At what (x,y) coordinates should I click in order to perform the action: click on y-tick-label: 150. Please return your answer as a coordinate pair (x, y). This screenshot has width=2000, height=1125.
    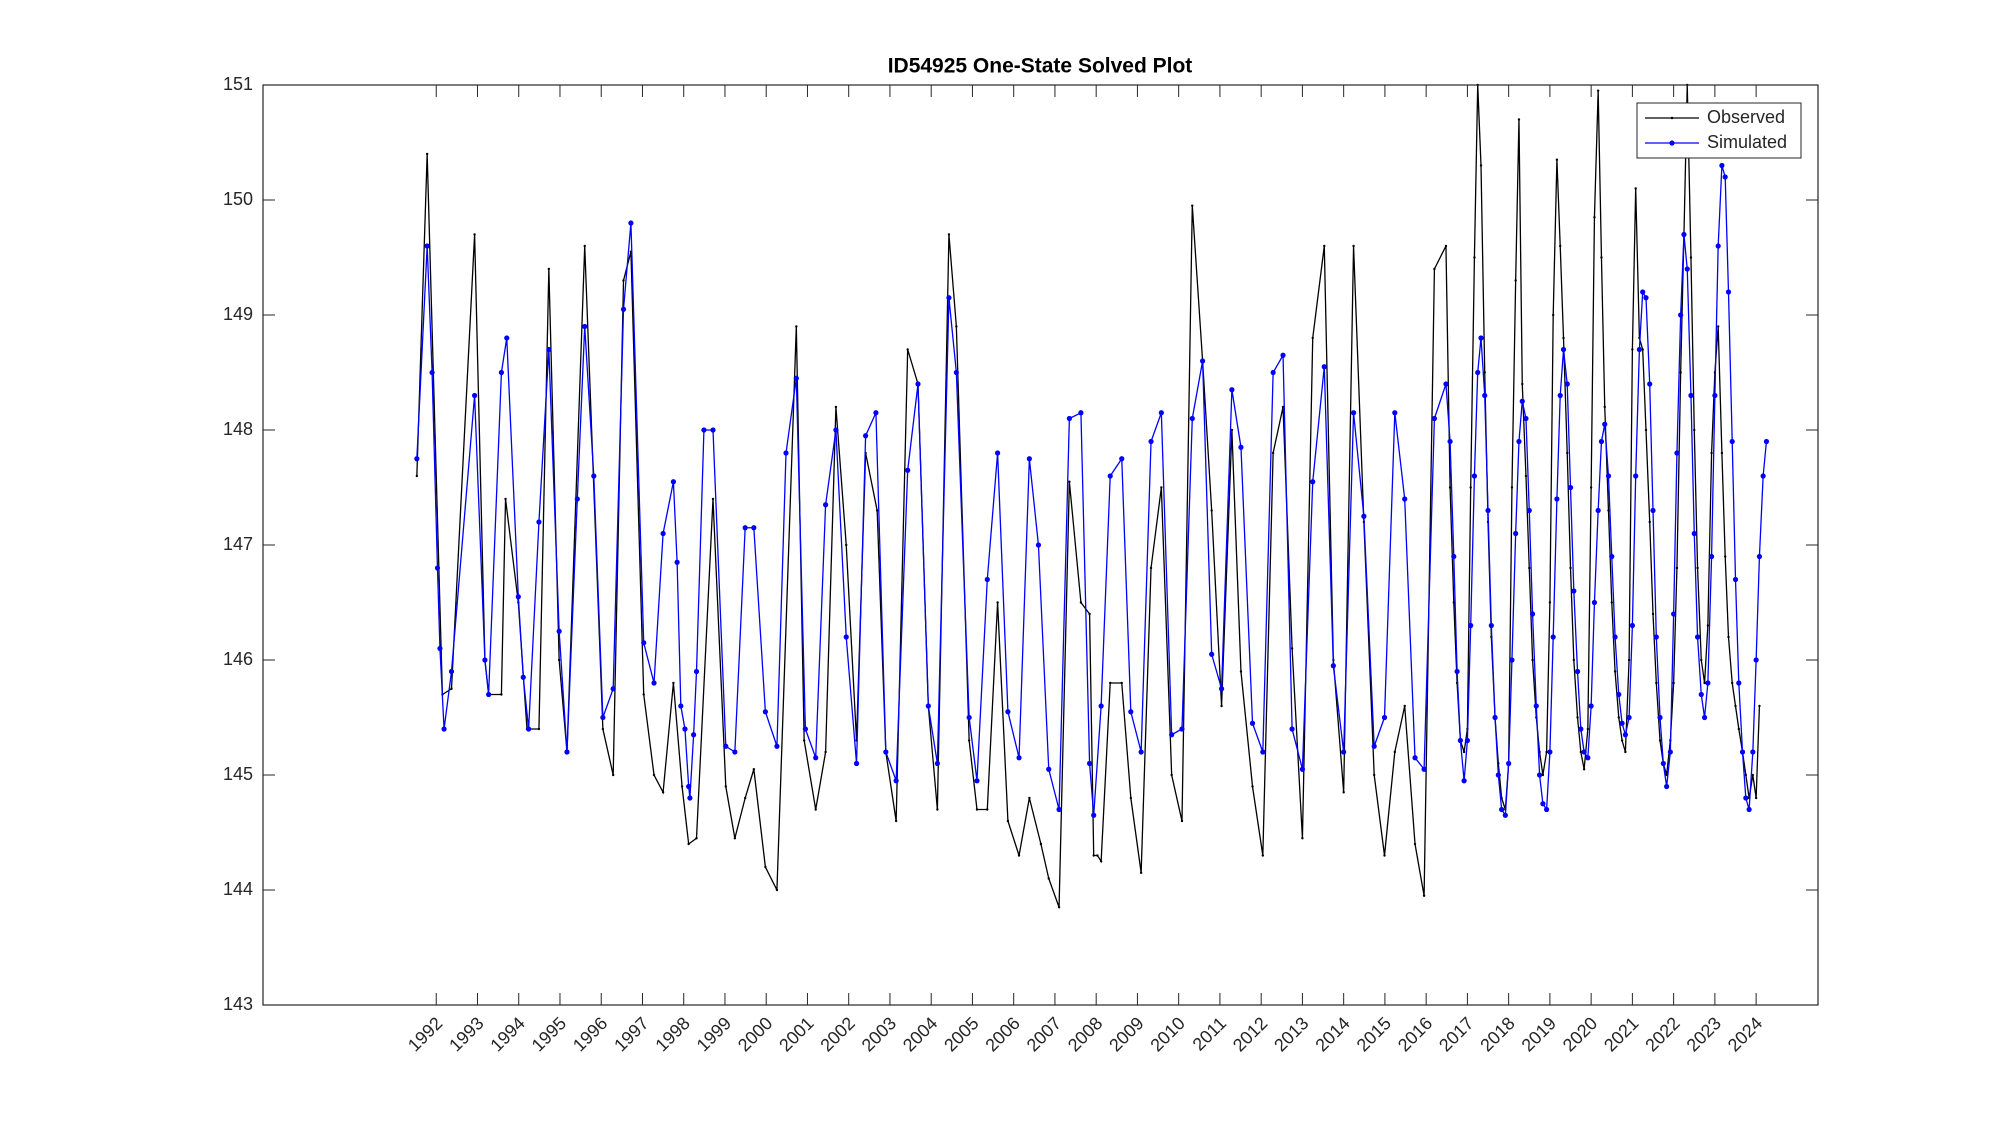
    Looking at the image, I should click on (238, 199).